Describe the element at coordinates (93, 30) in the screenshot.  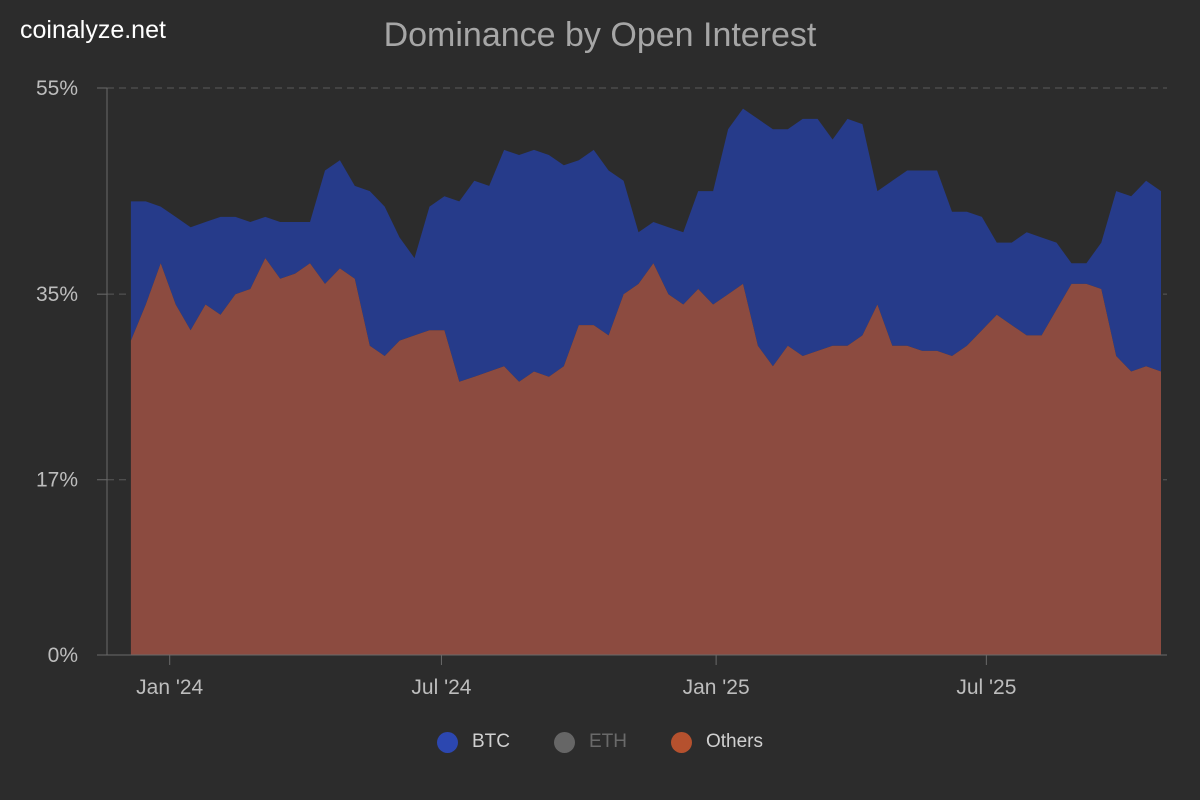
I see `brand-logo-text: coinalyze.net` at that location.